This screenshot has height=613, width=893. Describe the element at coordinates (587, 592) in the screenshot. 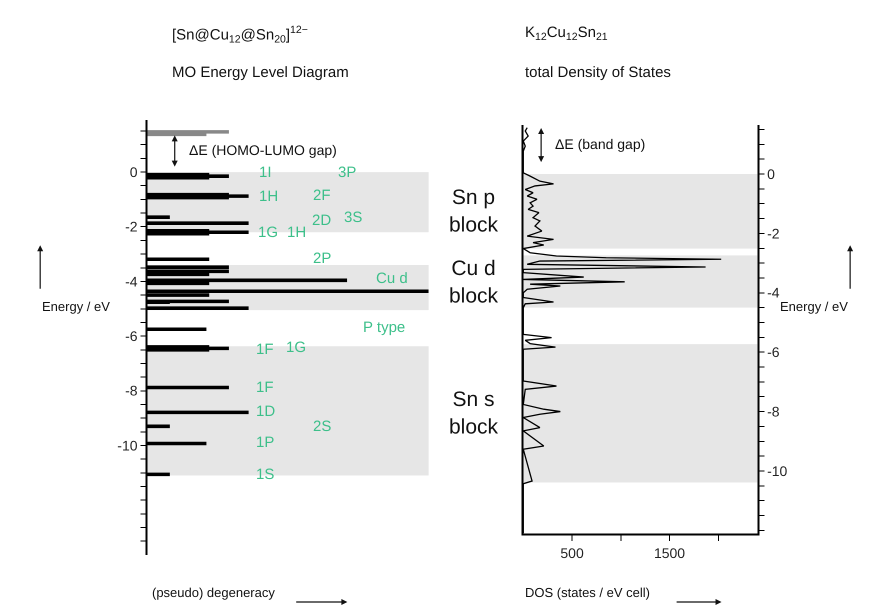

I see `x-axis-title: DOS (states / eV cell)` at that location.